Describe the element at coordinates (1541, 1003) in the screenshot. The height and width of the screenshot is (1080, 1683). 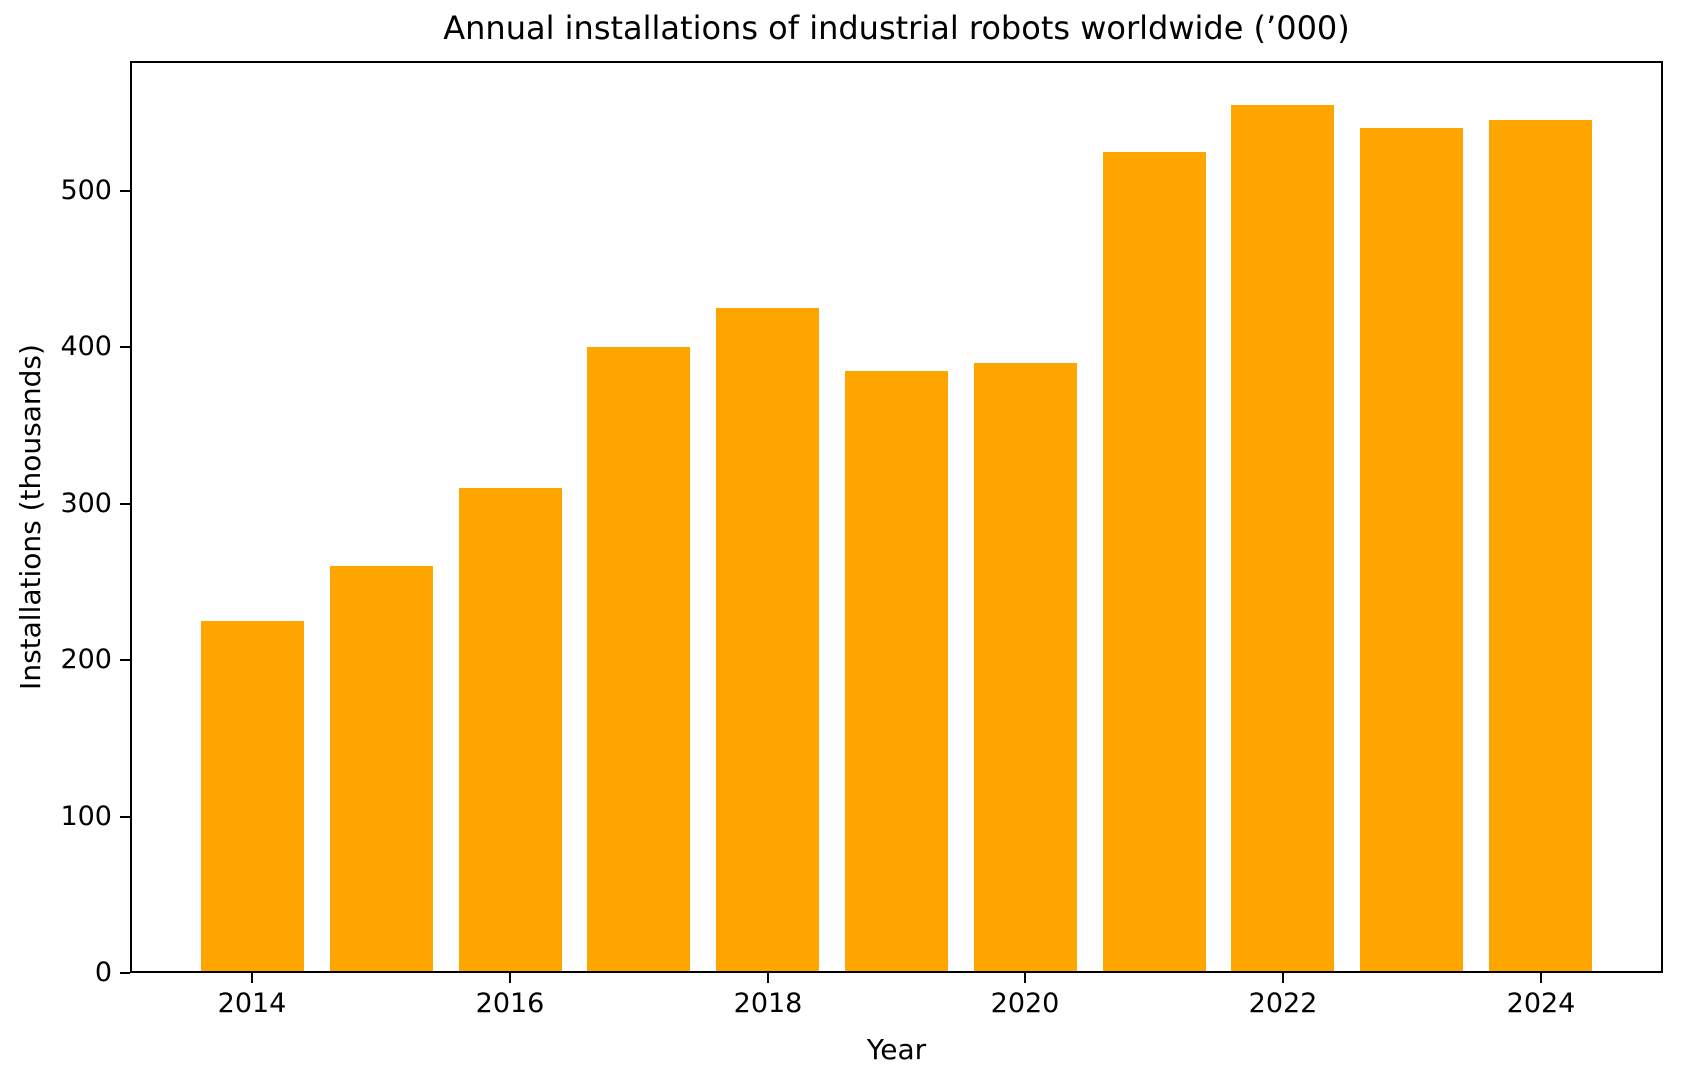
I see `x-tick-label-2024: 2024` at that location.